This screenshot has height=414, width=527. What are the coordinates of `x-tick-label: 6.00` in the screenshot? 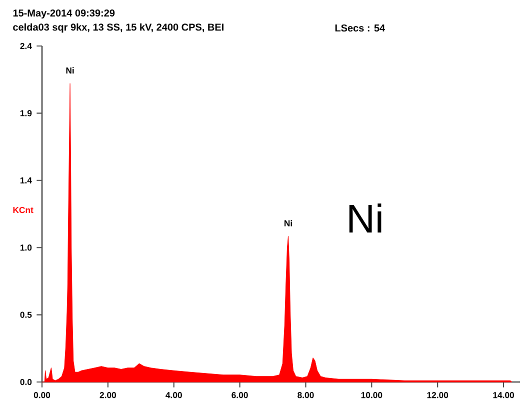 It's located at (240, 395).